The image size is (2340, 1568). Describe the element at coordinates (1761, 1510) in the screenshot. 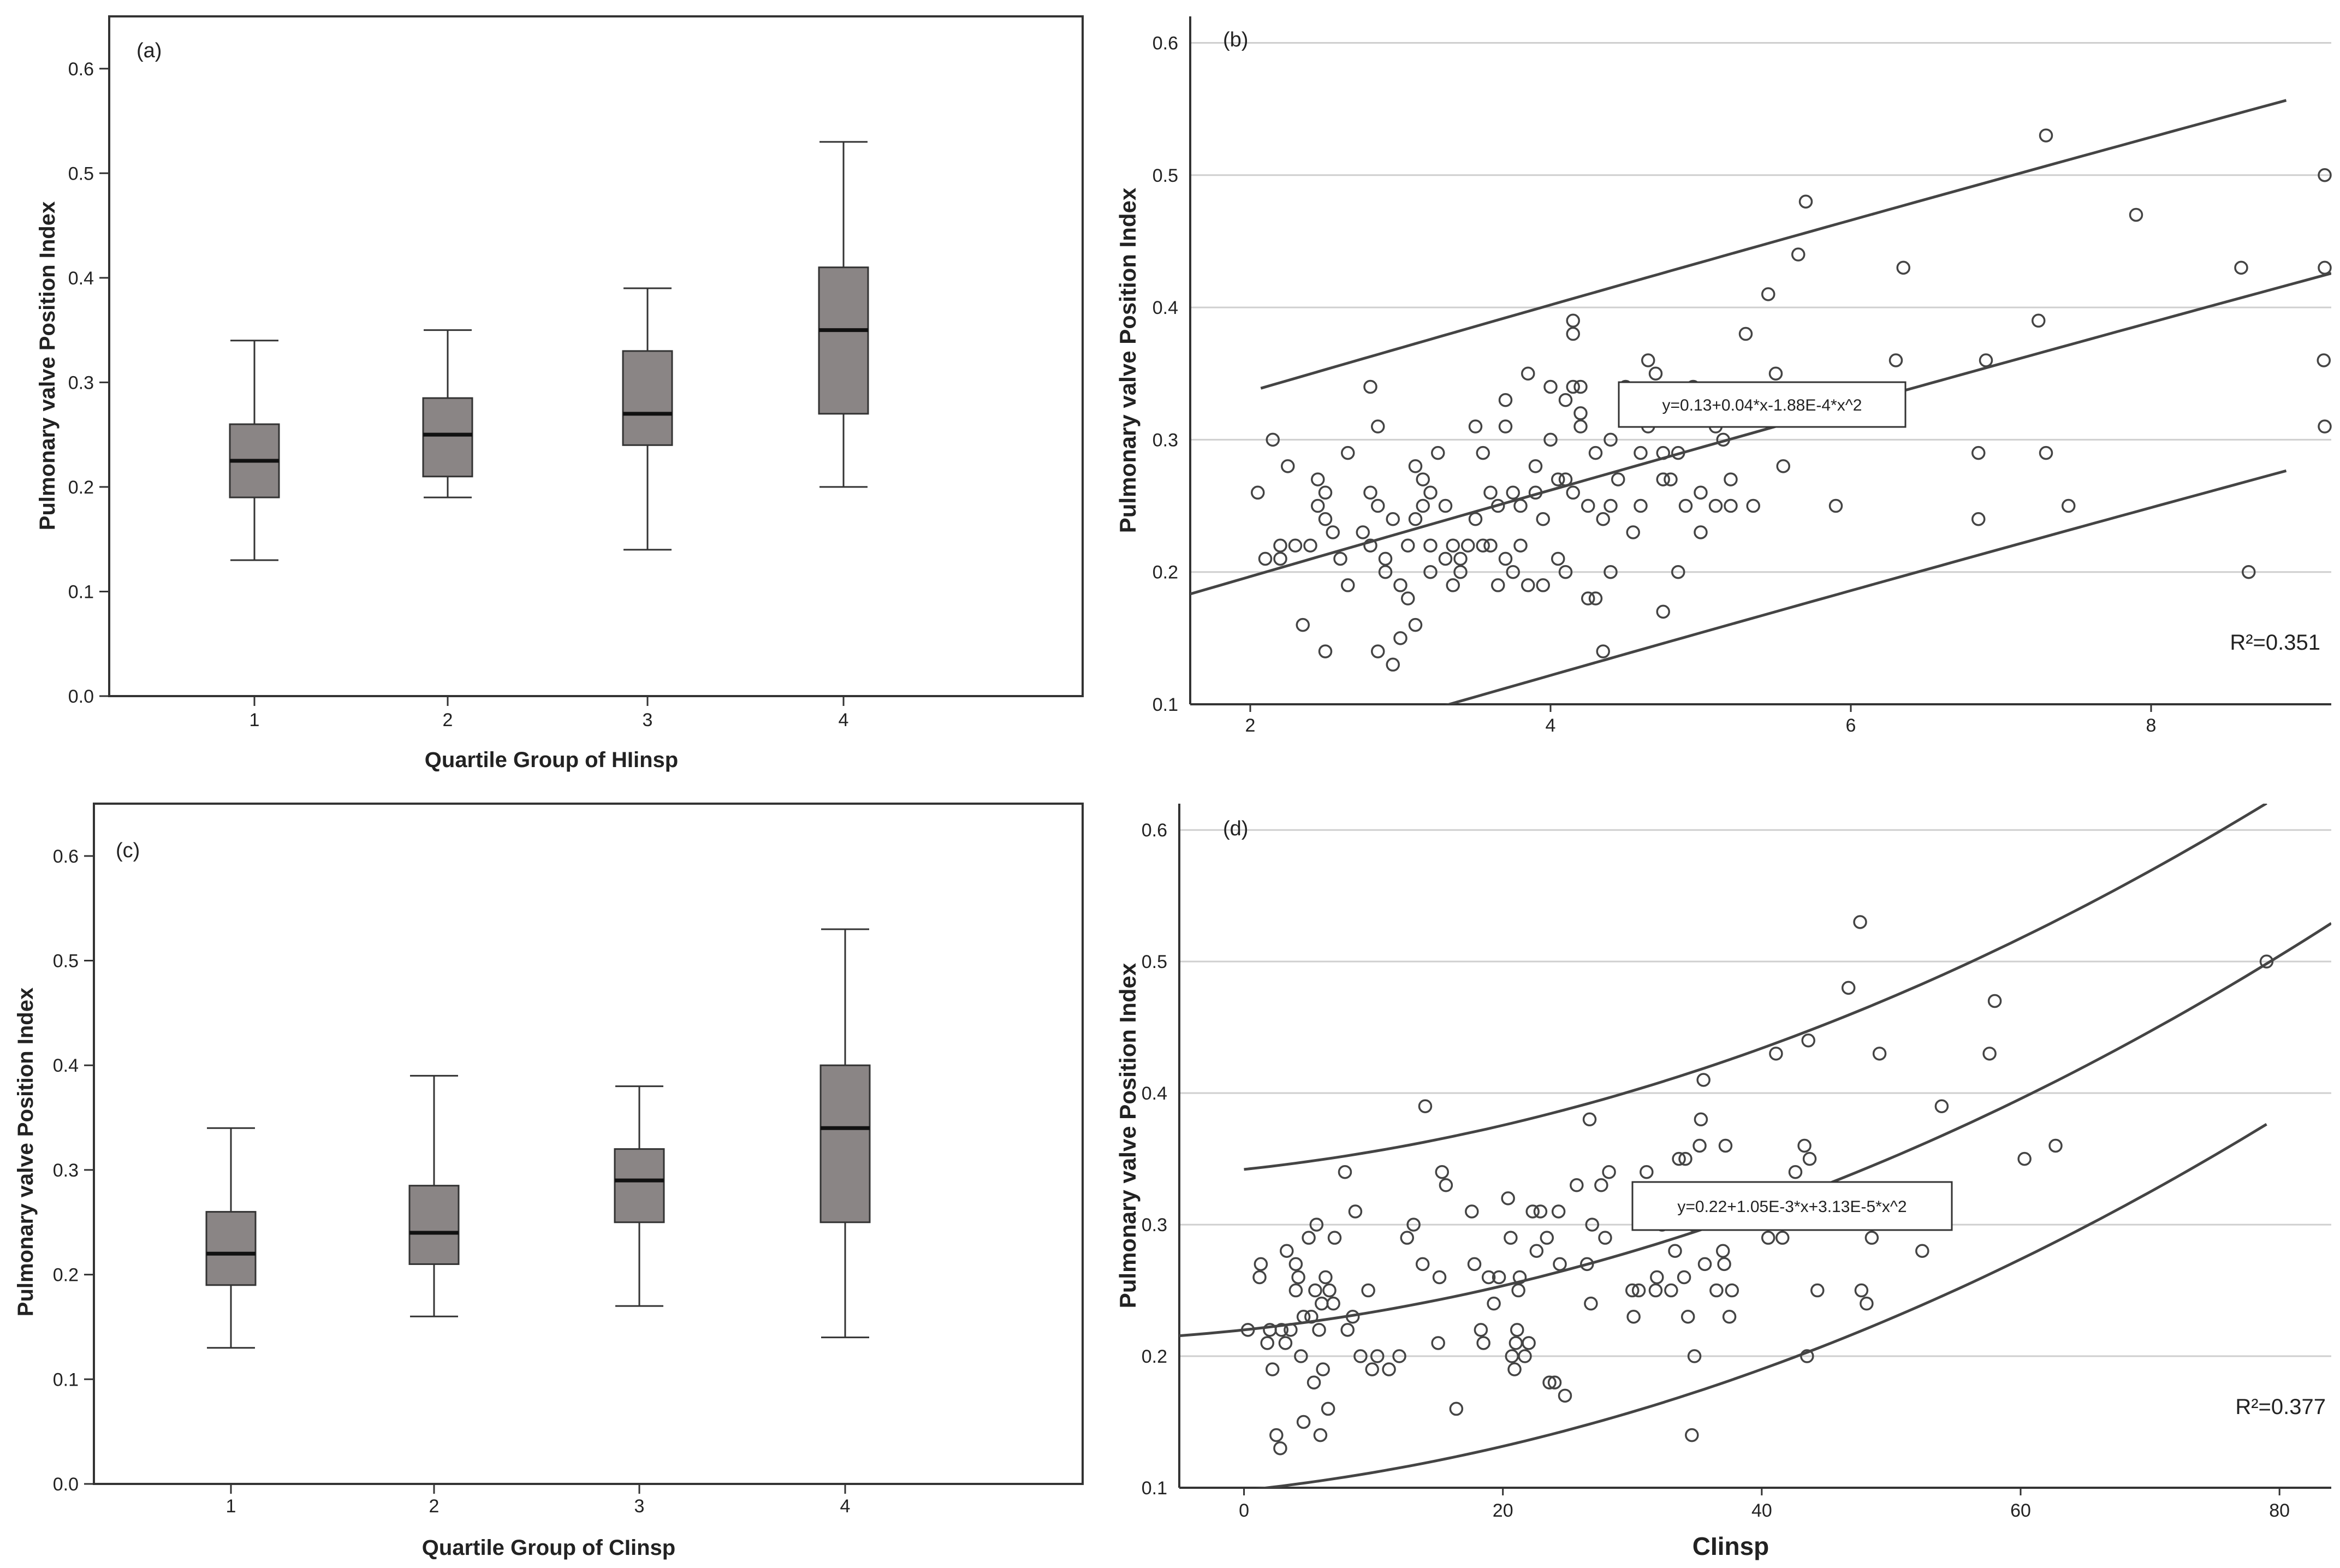

I see `x-tick-label: 40` at that location.